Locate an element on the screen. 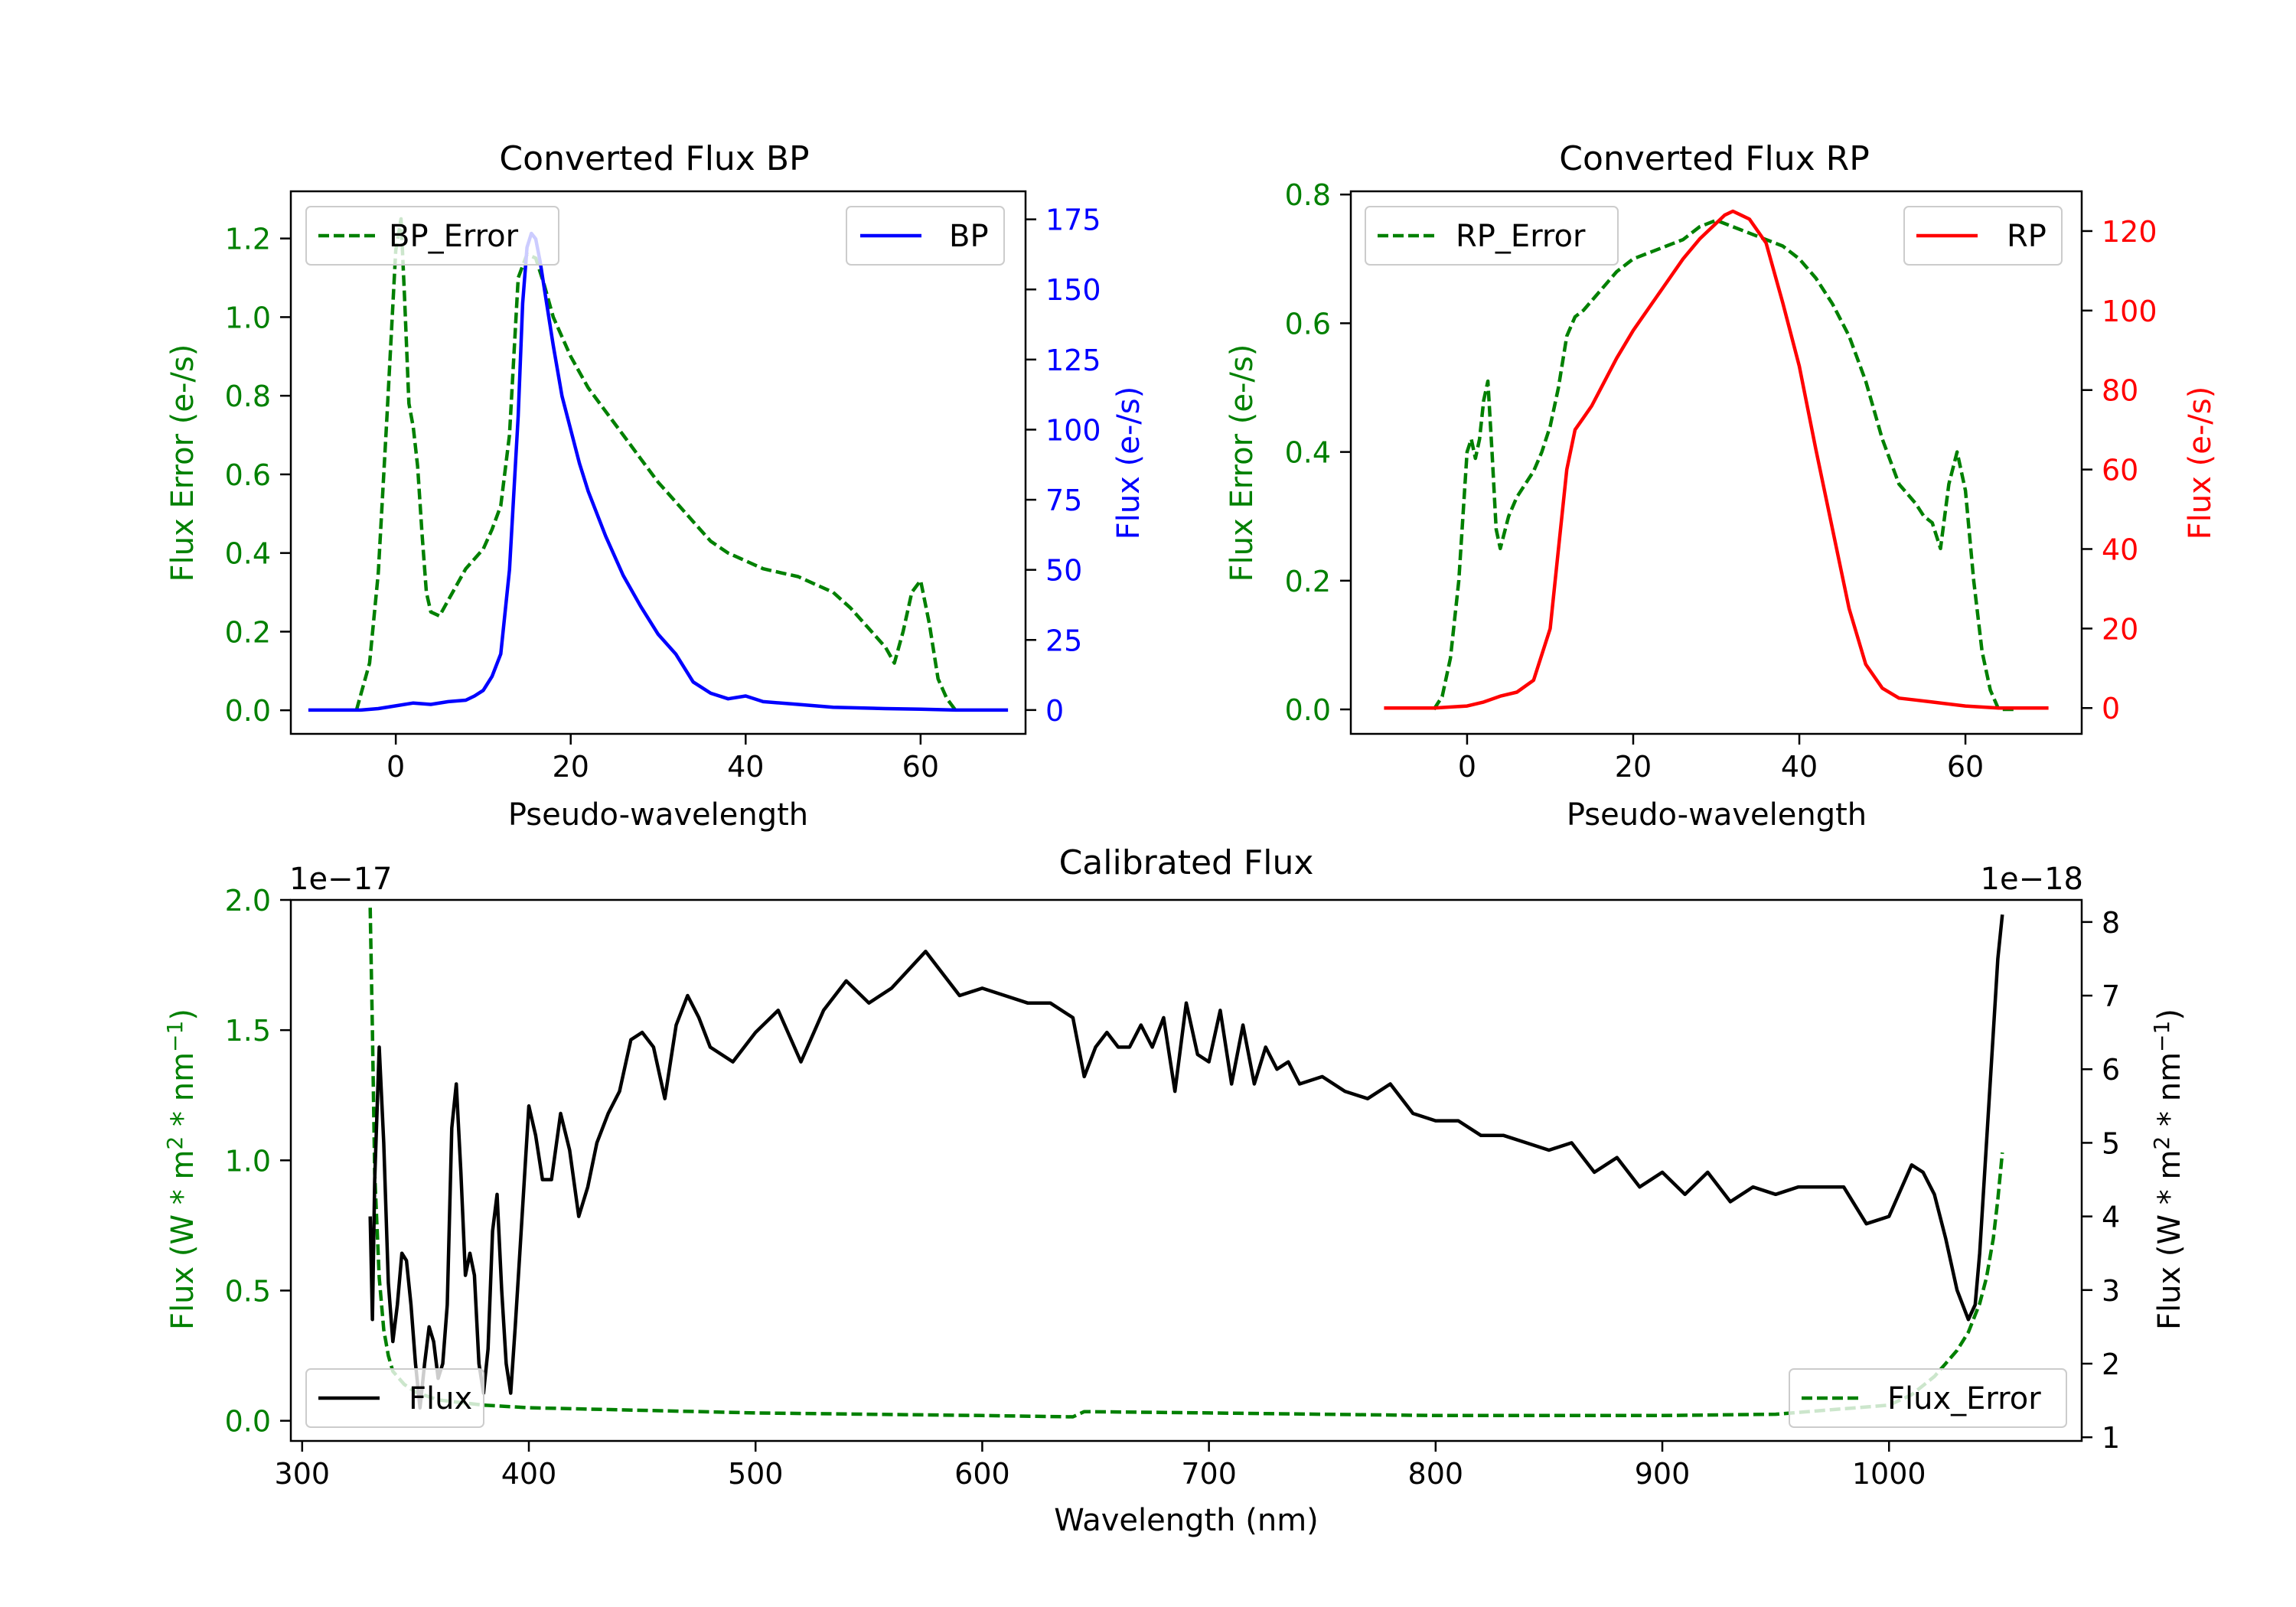 This screenshot has width=2296, height=1607. axes-frame is located at coordinates (658, 463).